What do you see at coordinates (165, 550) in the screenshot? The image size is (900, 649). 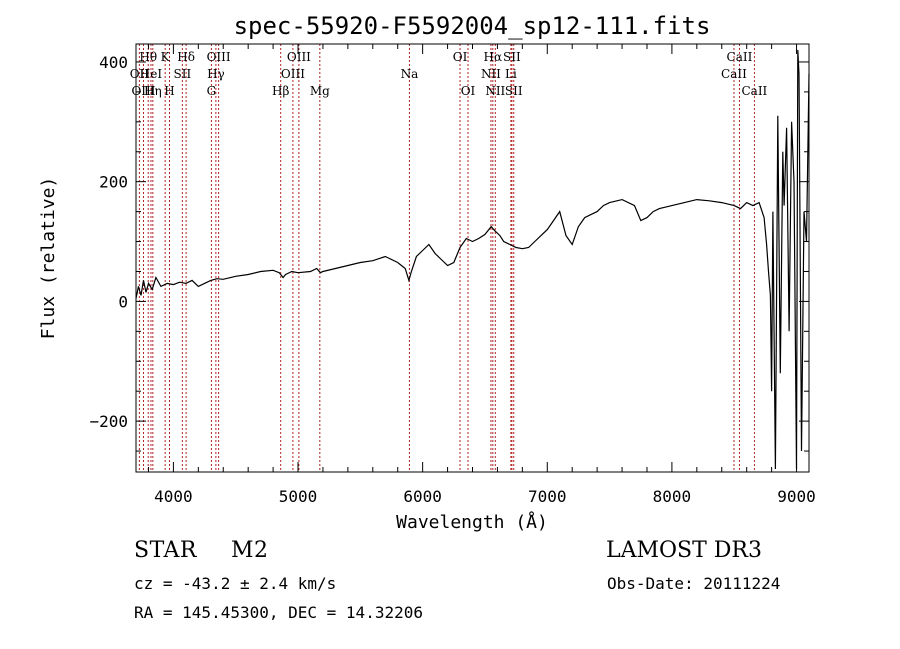 I see `object-class: STAR` at bounding box center [165, 550].